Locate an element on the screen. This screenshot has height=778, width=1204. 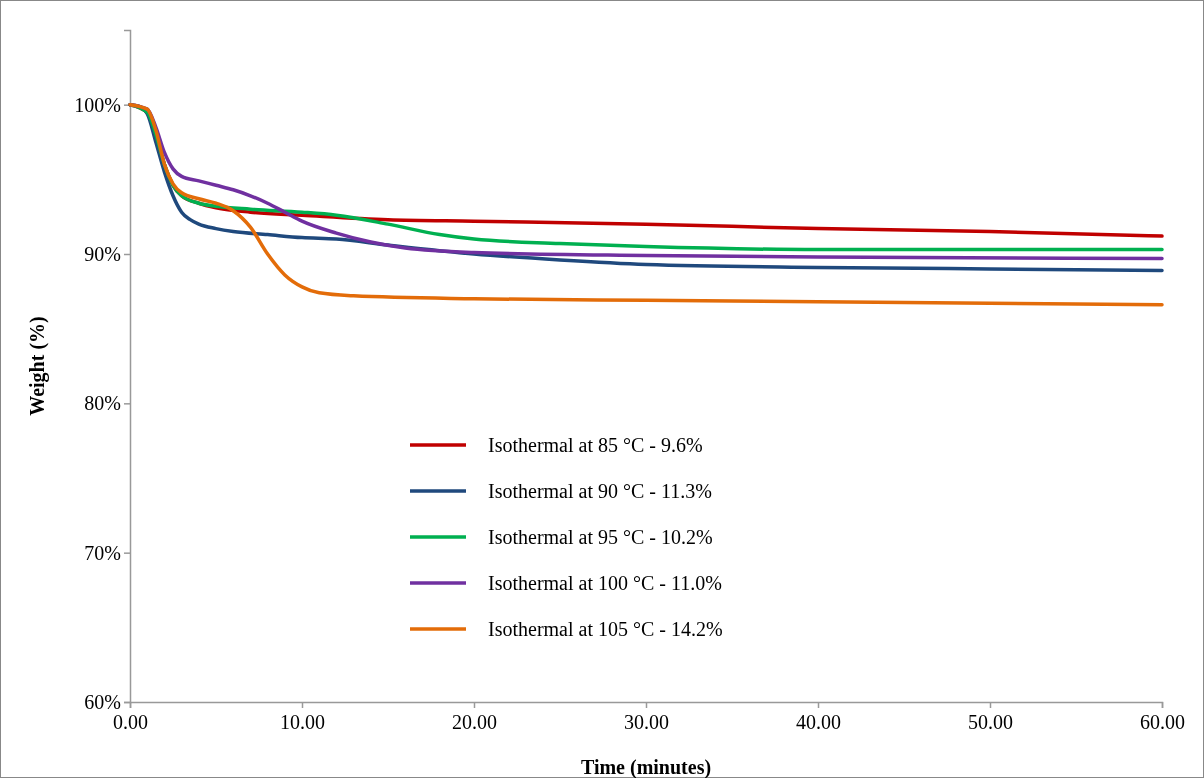
x-tick-label: 40.00 is located at coordinates (818, 722).